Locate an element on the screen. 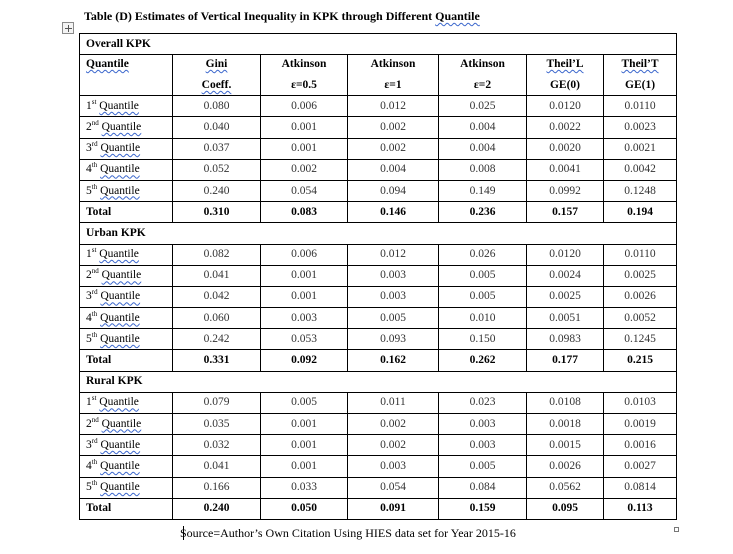 The width and height of the screenshot is (733, 554). total-label: Total is located at coordinates (126, 508).